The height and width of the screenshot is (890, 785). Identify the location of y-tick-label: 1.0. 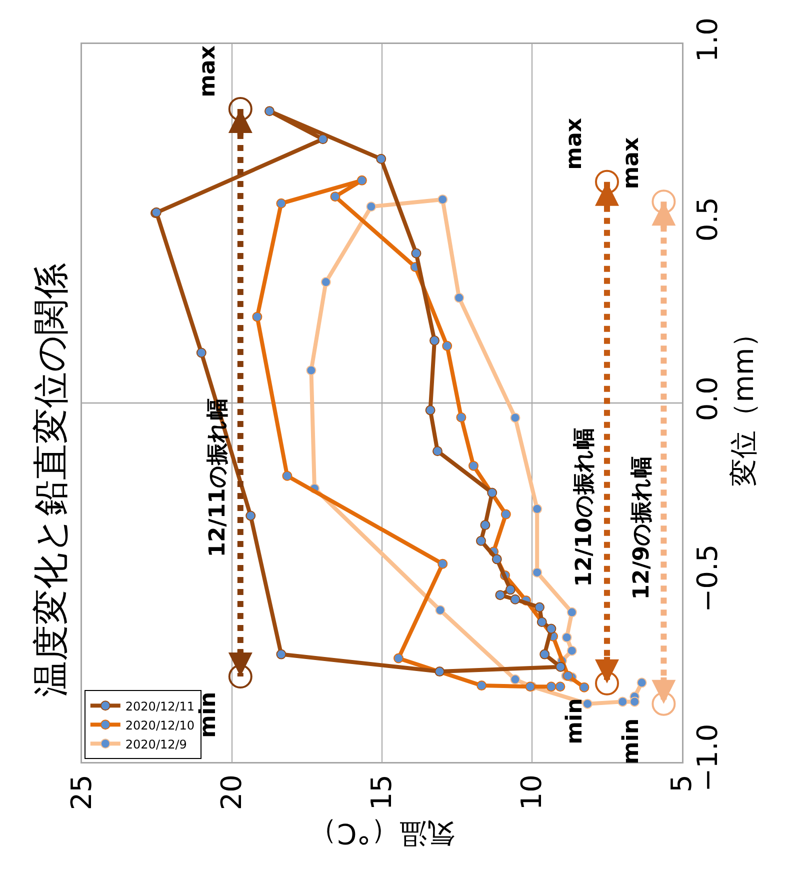
(707, 40).